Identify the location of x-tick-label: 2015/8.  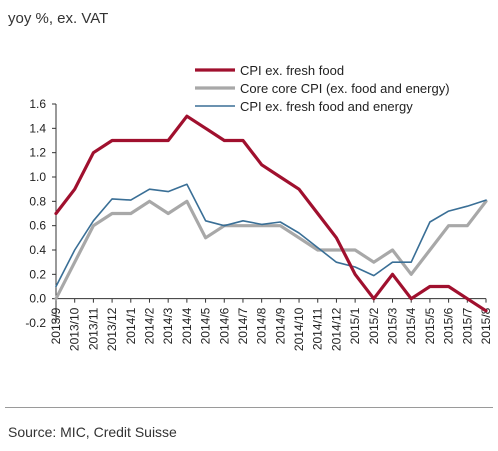
(486, 325).